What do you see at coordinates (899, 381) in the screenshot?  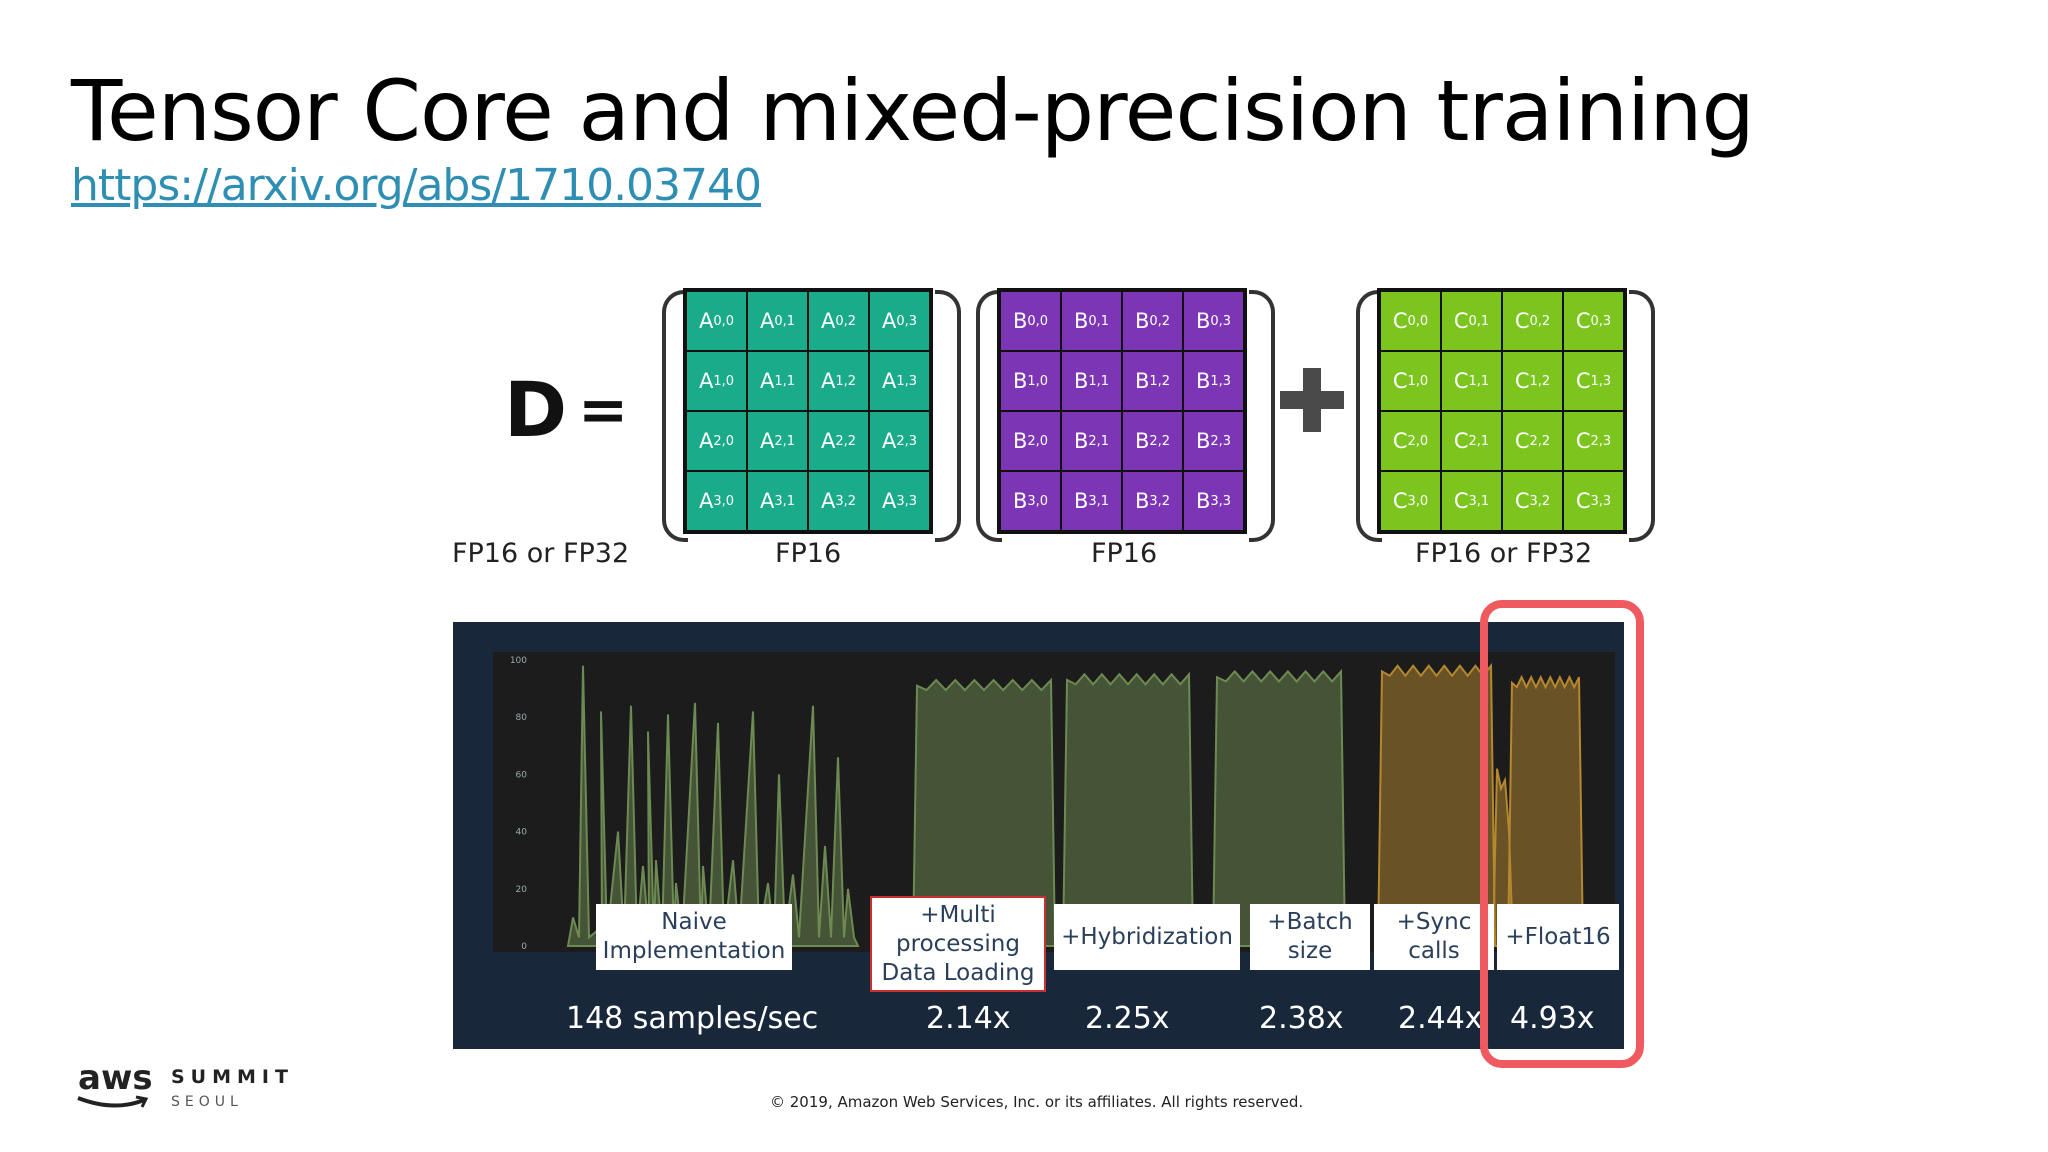 I see `matrix-cell: A 1,3` at bounding box center [899, 381].